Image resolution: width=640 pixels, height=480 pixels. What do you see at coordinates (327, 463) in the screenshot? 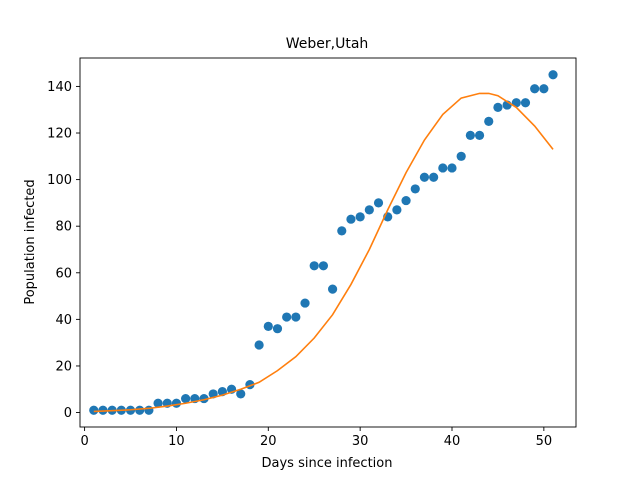
I see `x-axis-label: Days since infection` at bounding box center [327, 463].